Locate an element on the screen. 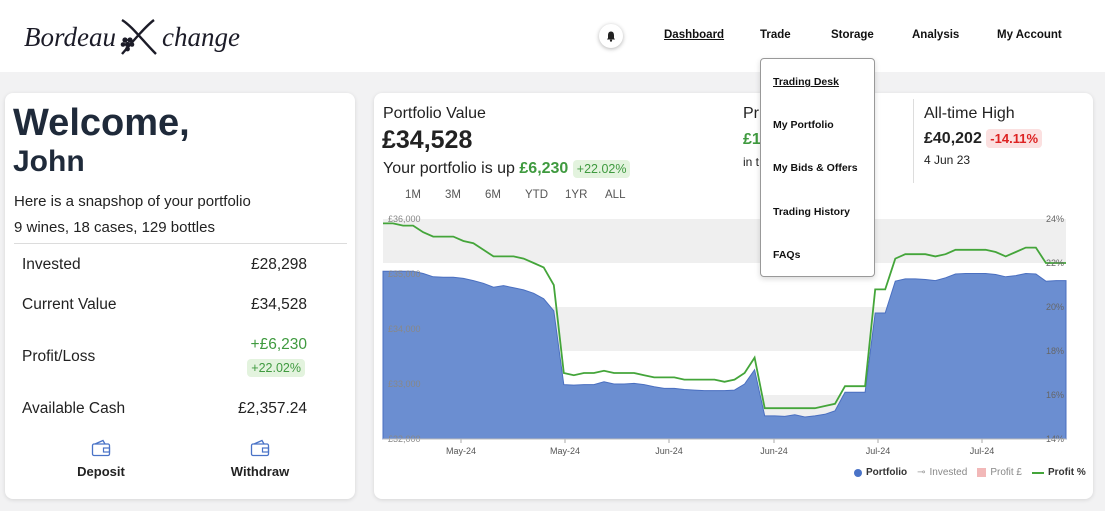  range-3m: 3M is located at coordinates (453, 195).